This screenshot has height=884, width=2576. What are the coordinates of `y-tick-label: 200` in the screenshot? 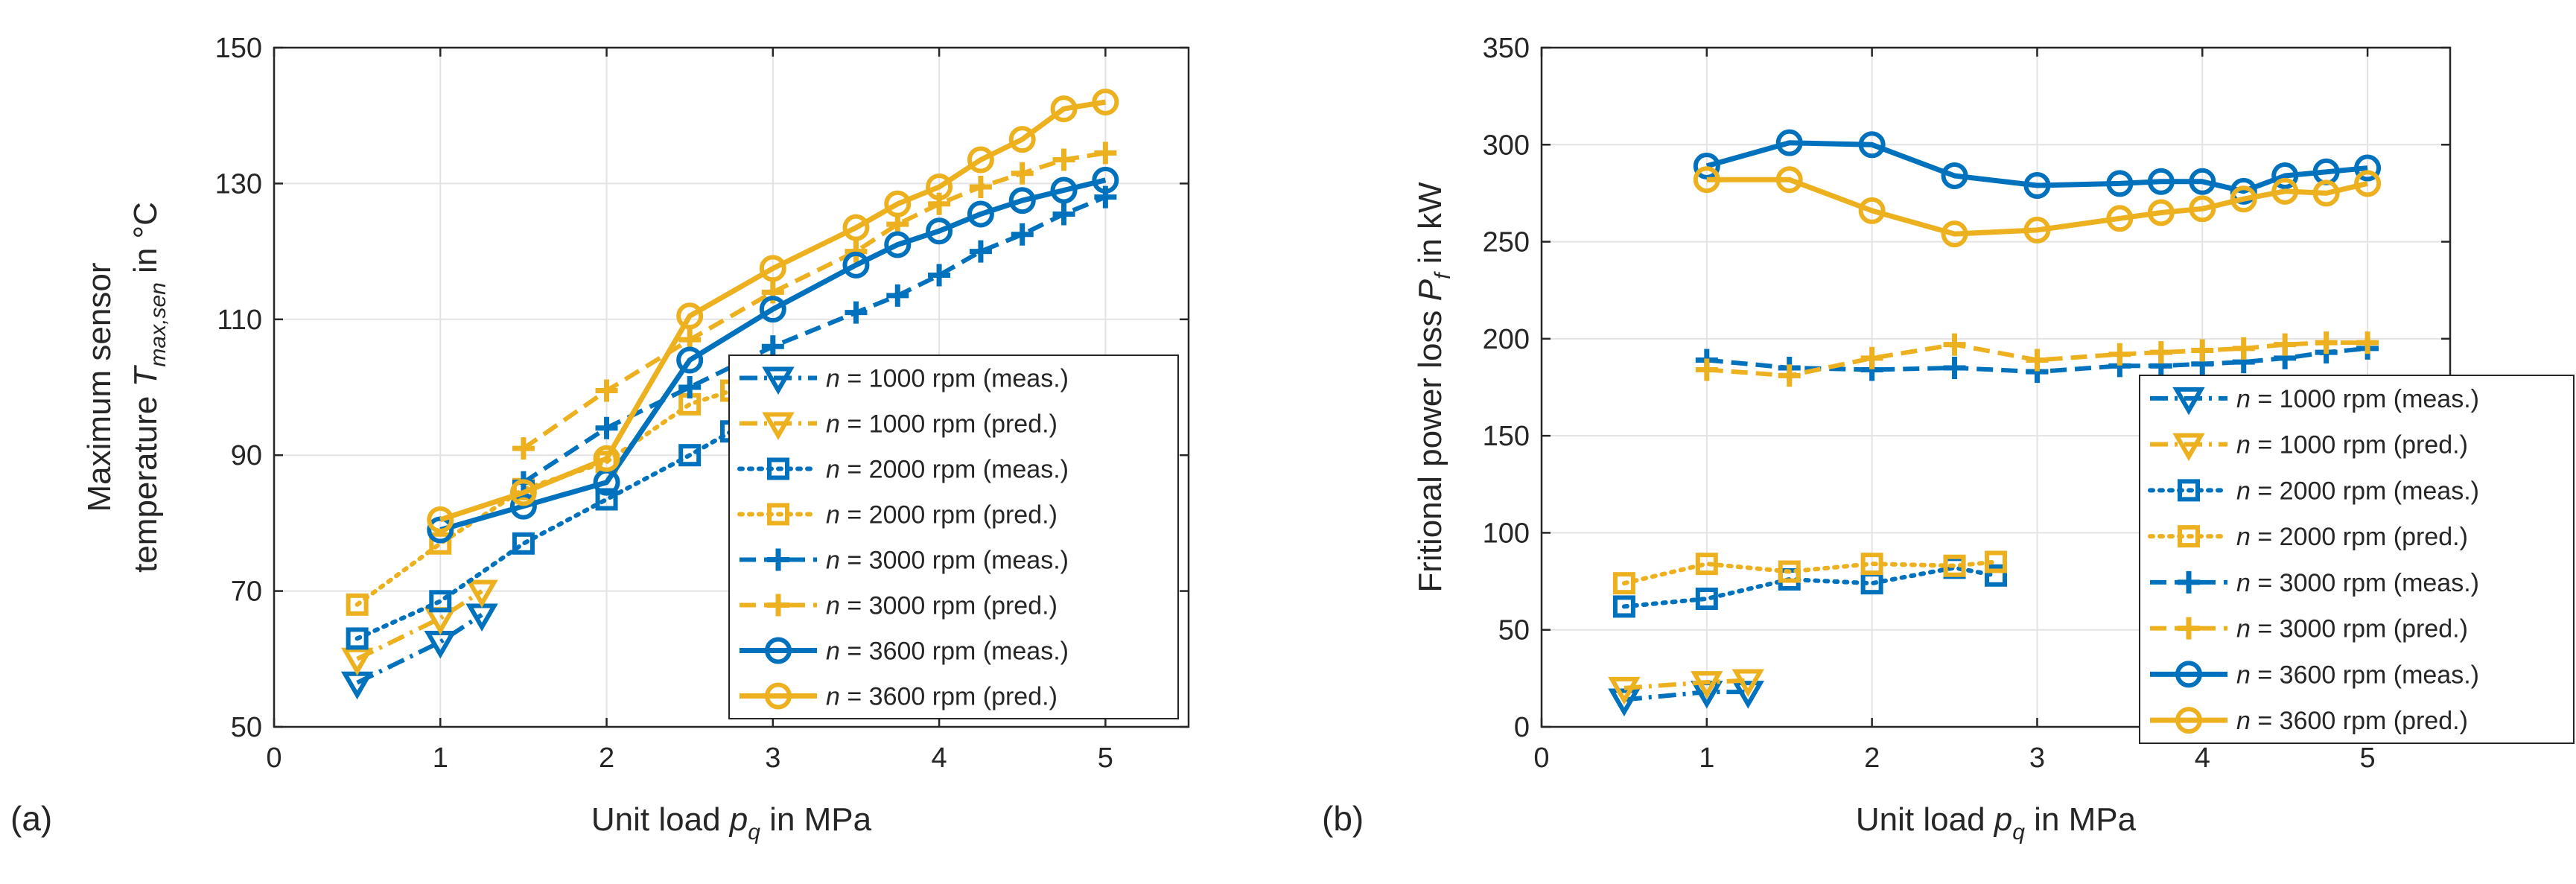 It's located at (1506, 339).